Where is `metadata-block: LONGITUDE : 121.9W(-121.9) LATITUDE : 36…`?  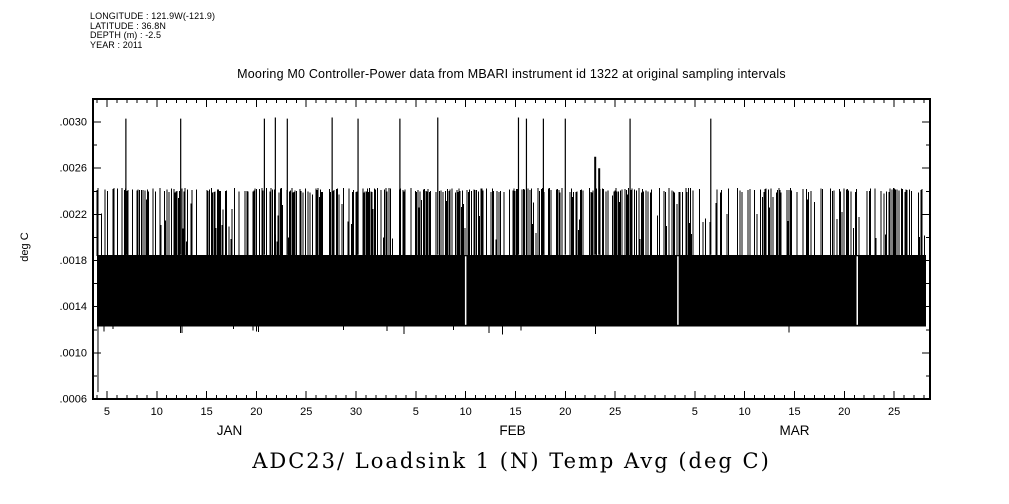 metadata-block: LONGITUDE : 121.9W(-121.9) LATITUDE : 36… is located at coordinates (153, 30).